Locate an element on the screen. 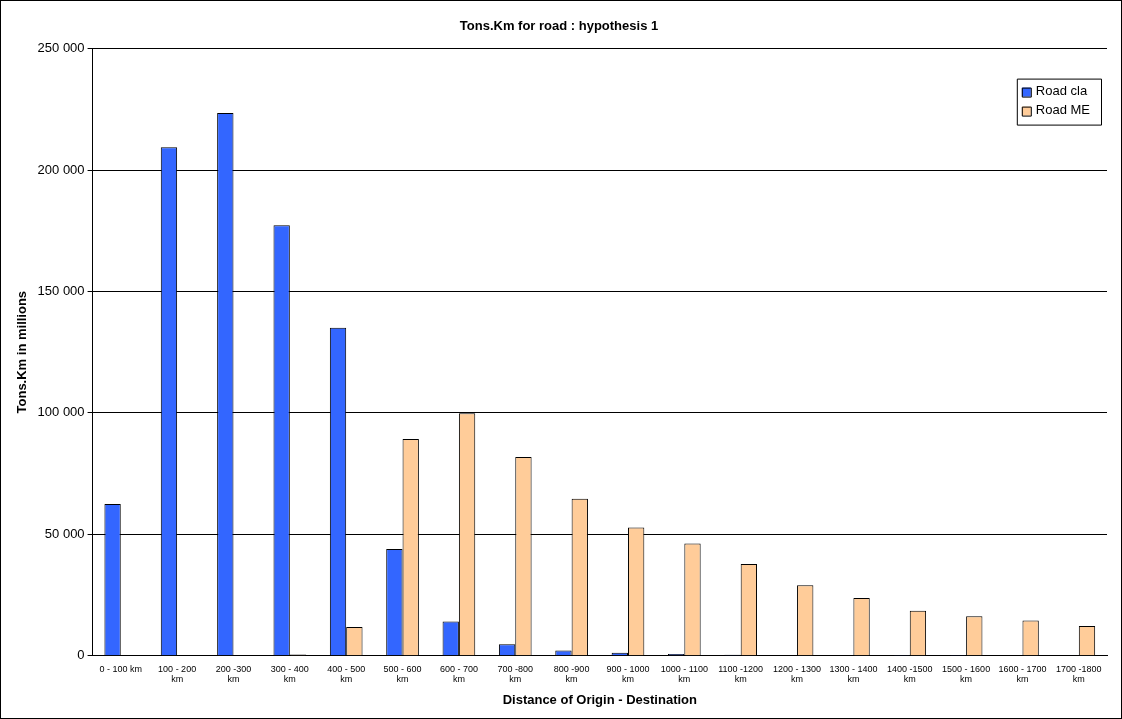  x-tick-label: 1500 - 1600 km is located at coordinates (966, 674).